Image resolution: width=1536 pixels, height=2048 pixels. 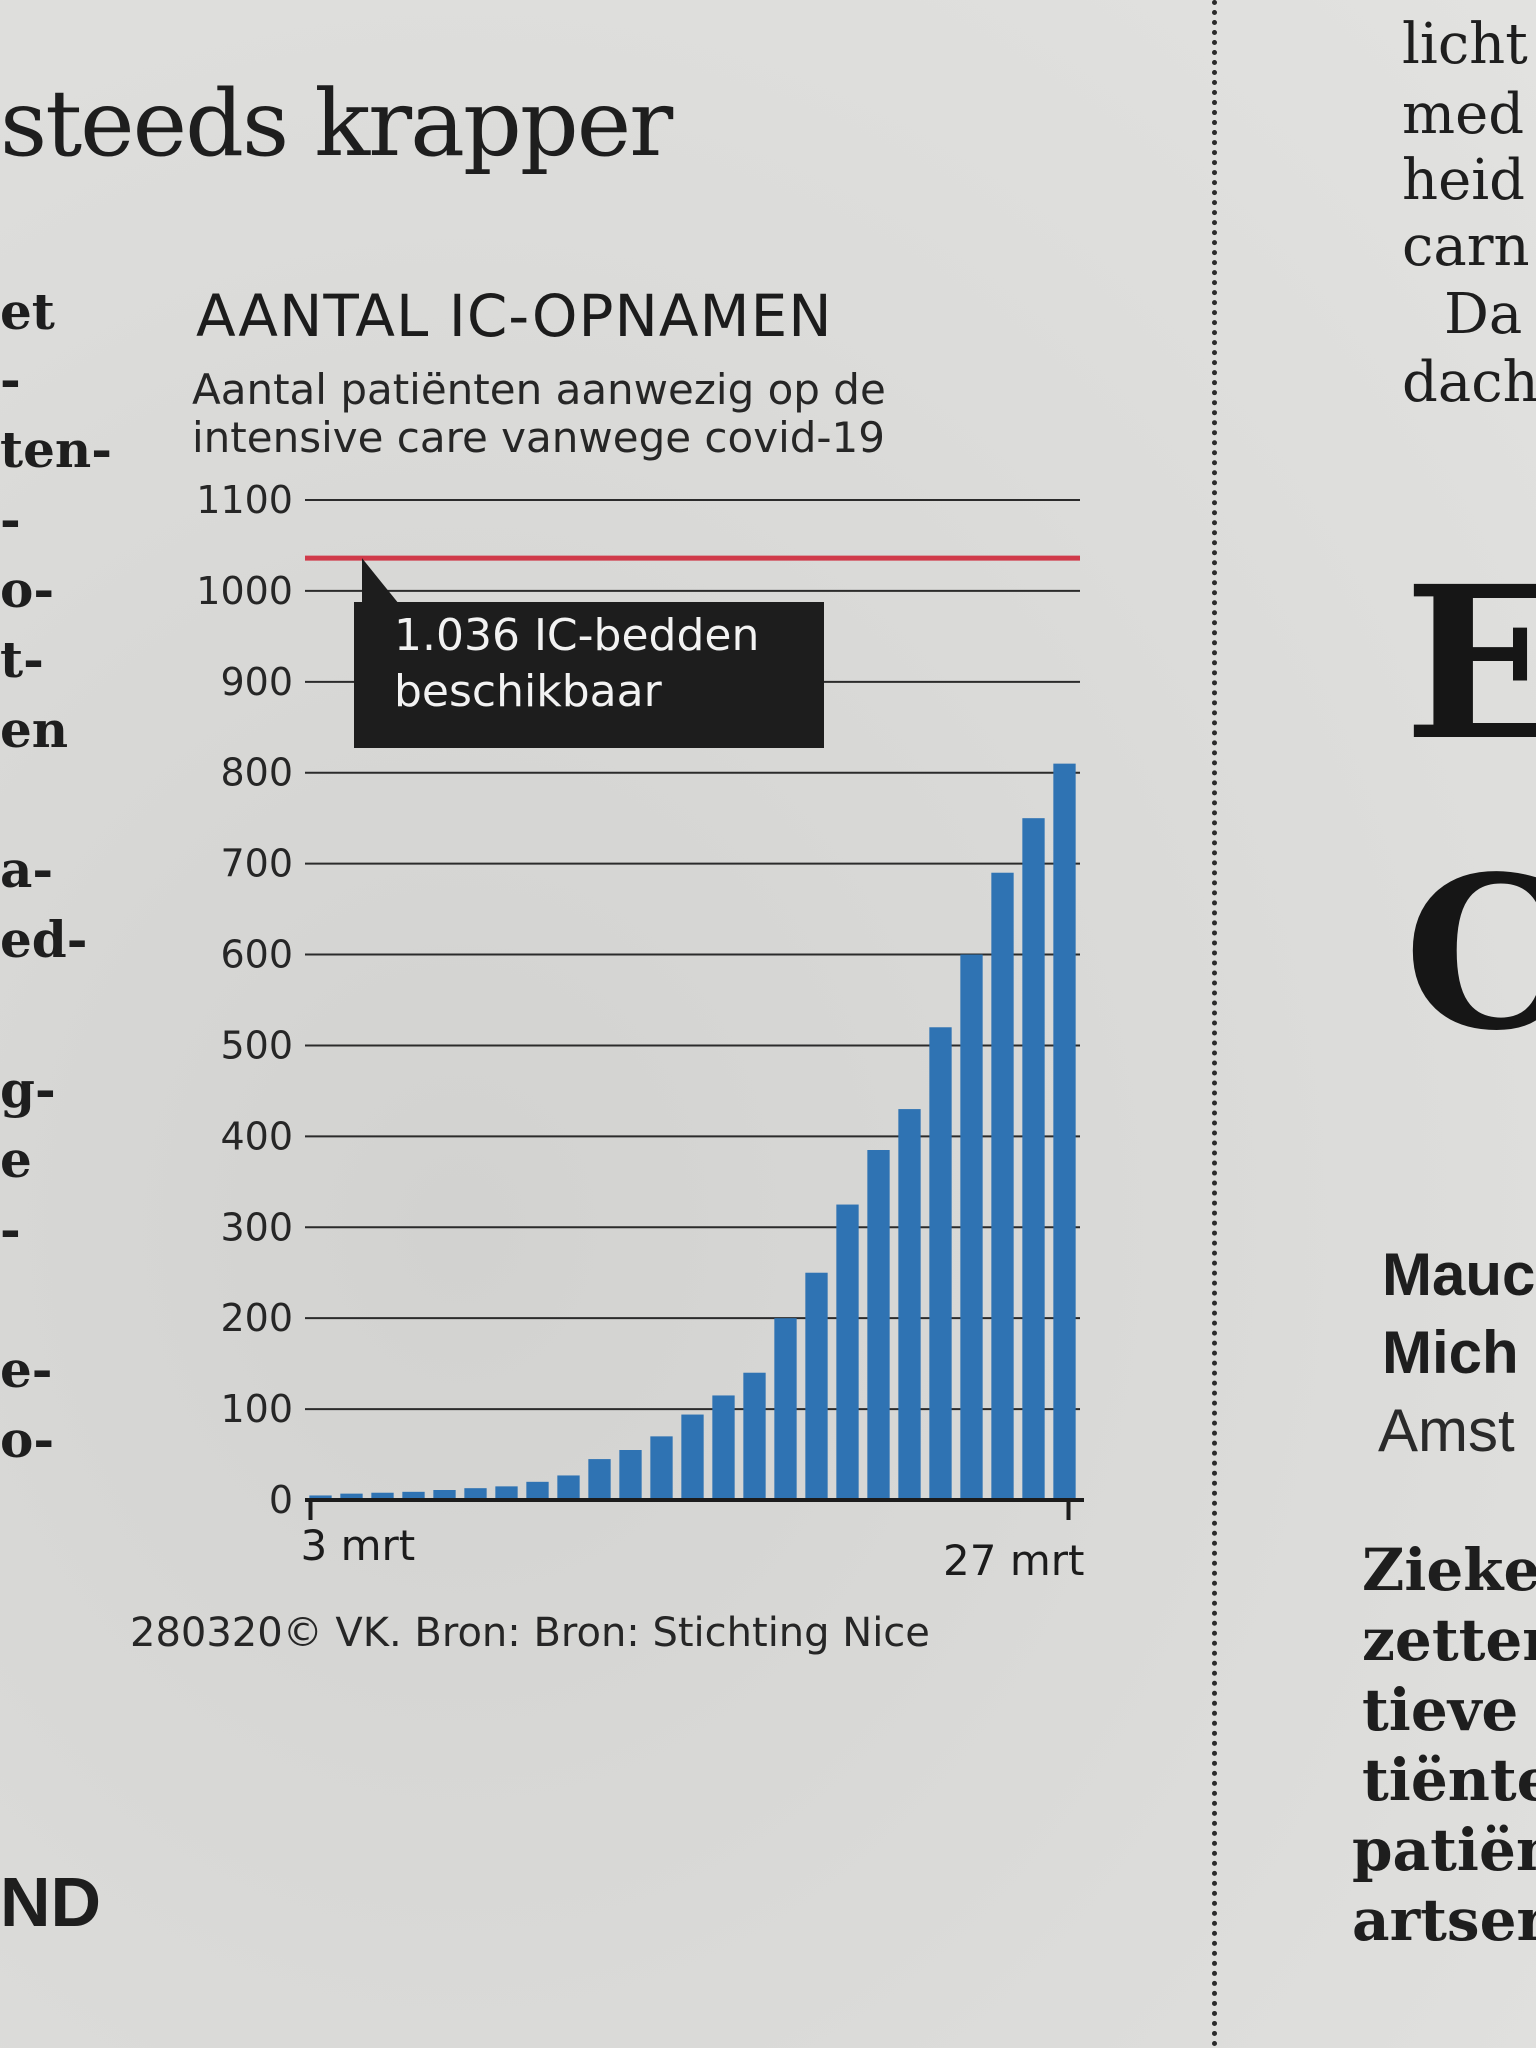 I want to click on y-tick-label: 400, so click(x=256, y=1136).